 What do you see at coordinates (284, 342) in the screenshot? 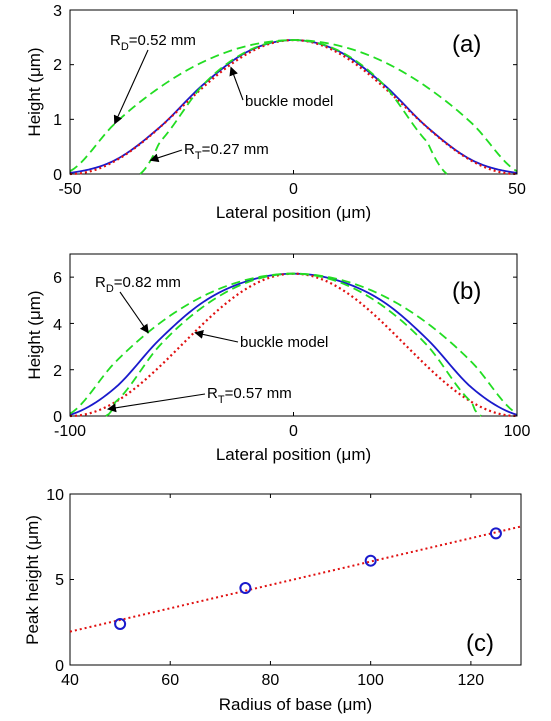
I see `panel-b-buckle-annotation: buckle model` at bounding box center [284, 342].